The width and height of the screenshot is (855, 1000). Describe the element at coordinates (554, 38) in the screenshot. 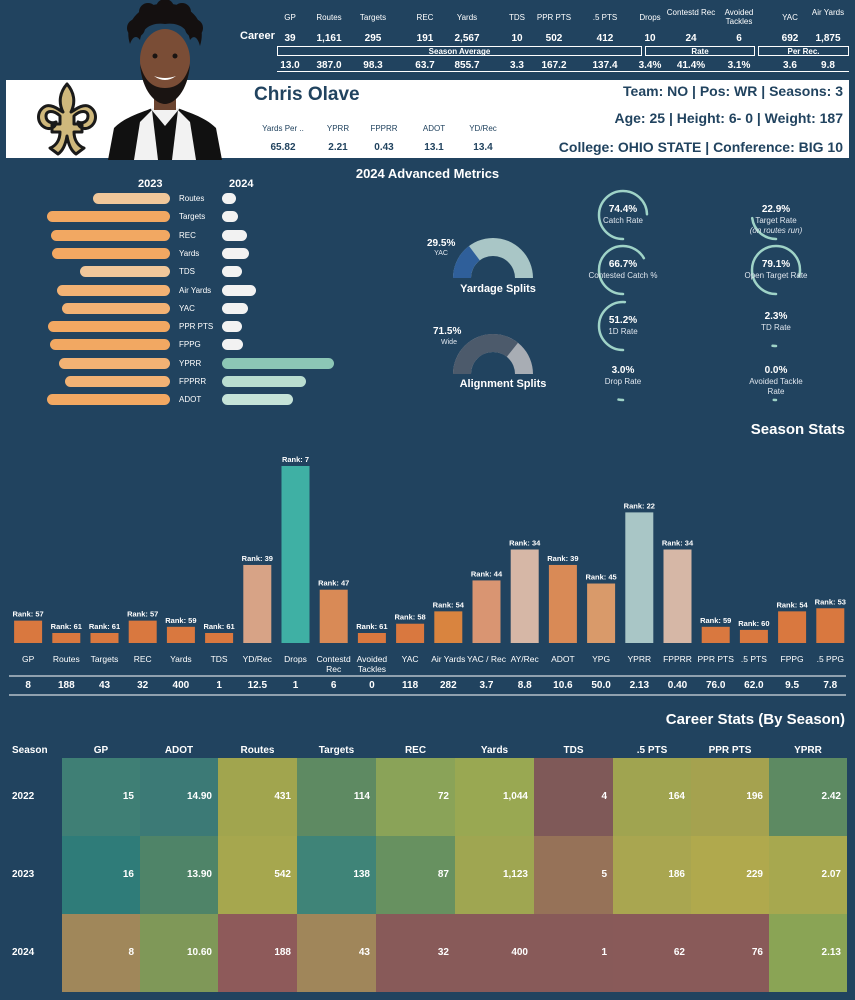

I see `career-total: 502` at that location.